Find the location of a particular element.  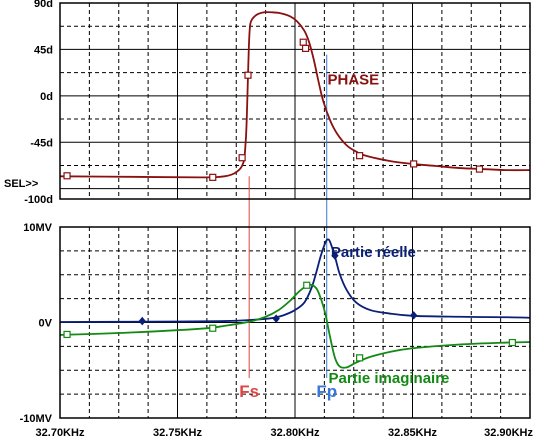

y-tick-label: 45d is located at coordinates (43, 50).